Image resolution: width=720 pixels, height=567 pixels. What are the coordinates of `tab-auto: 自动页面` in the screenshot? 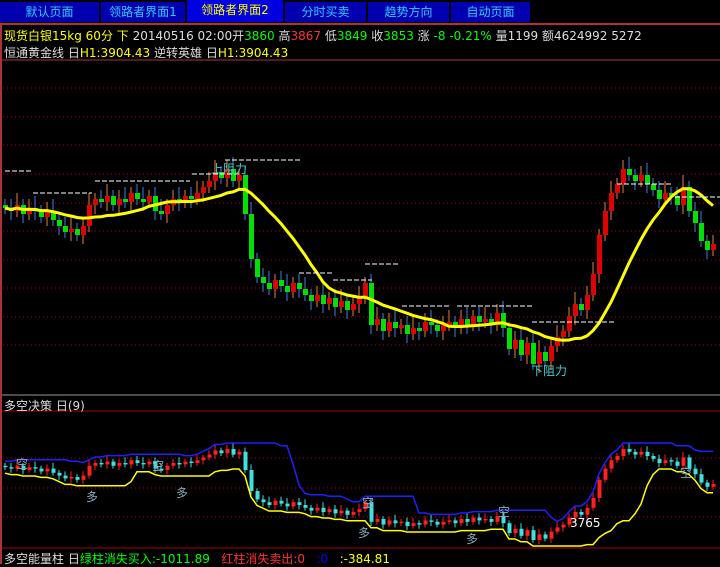 It's located at (491, 12).